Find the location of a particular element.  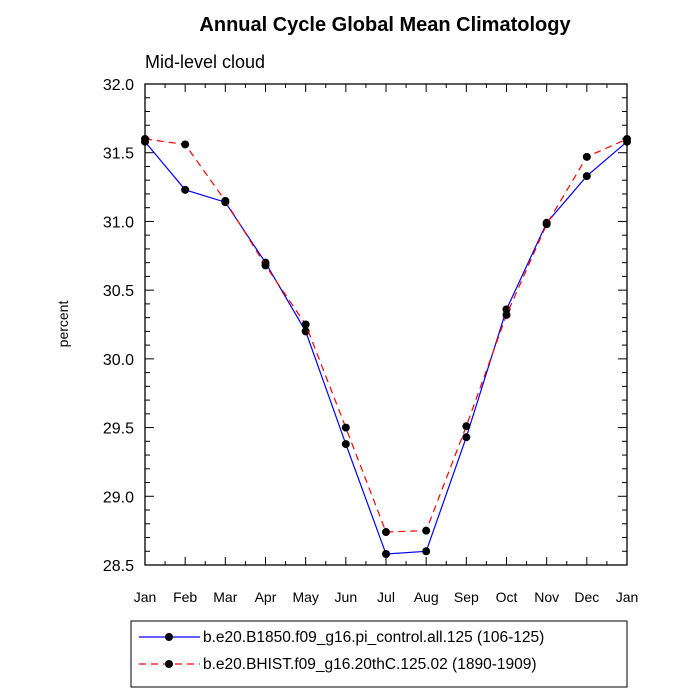

chart-title: Annual Cycle Global Mean Climatology is located at coordinates (385, 25).